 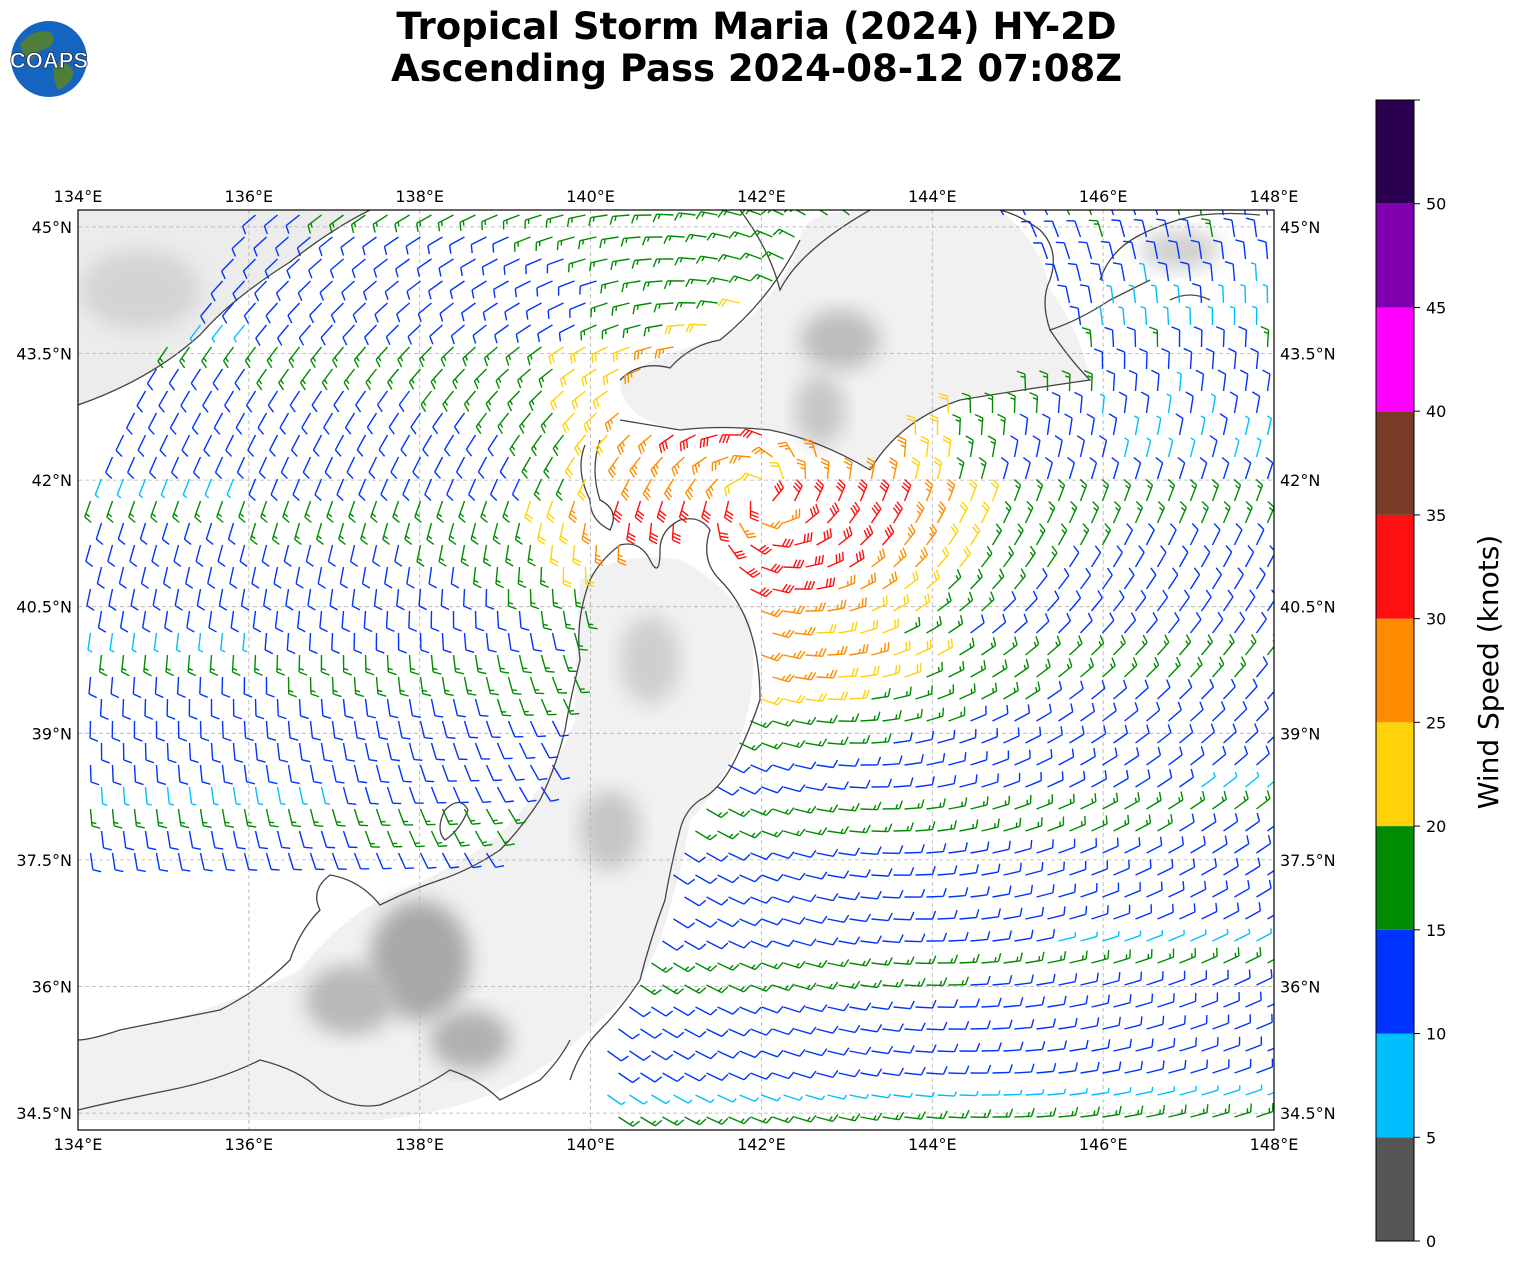 What do you see at coordinates (1436, 411) in the screenshot?
I see `colorbar-tick-label: 40` at bounding box center [1436, 411].